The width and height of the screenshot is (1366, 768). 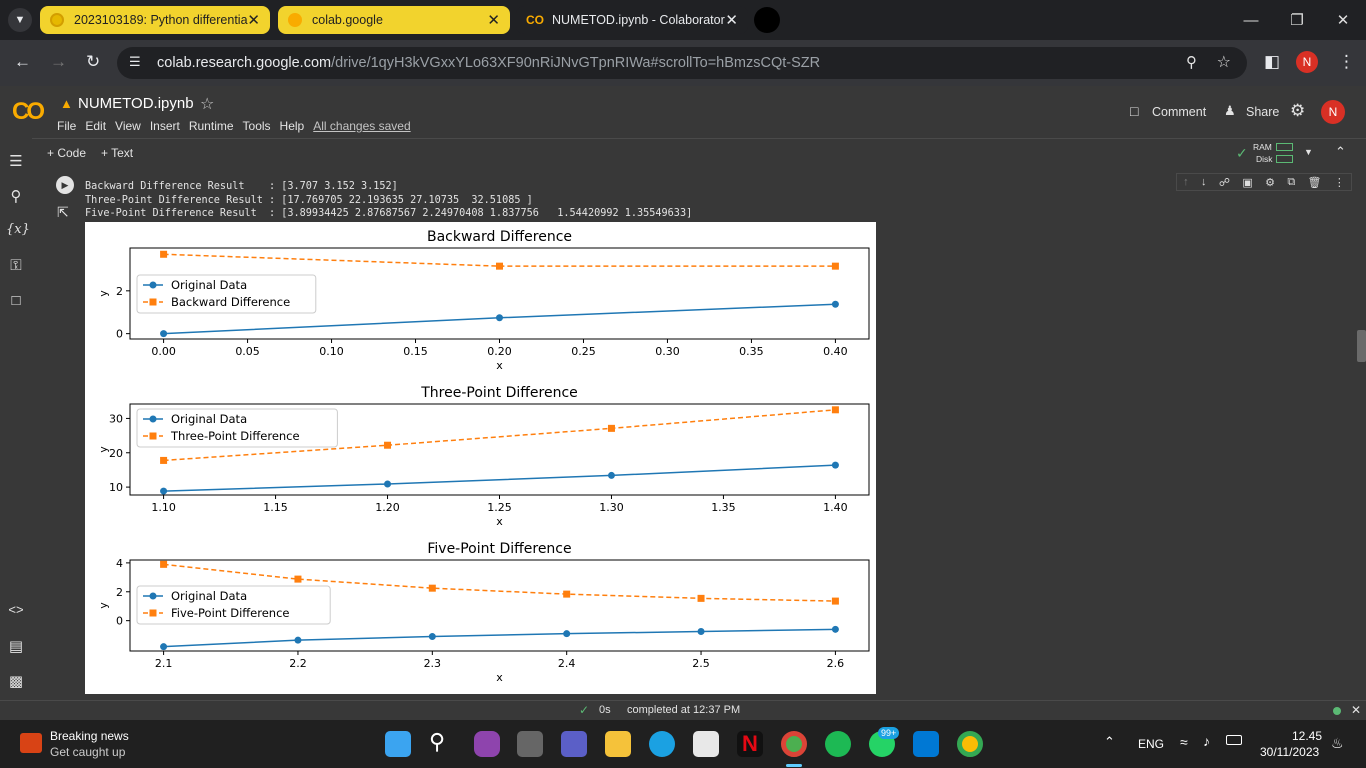 What do you see at coordinates (1109, 742) in the screenshot?
I see `tray-chevron-icon: ⌃` at bounding box center [1109, 742].